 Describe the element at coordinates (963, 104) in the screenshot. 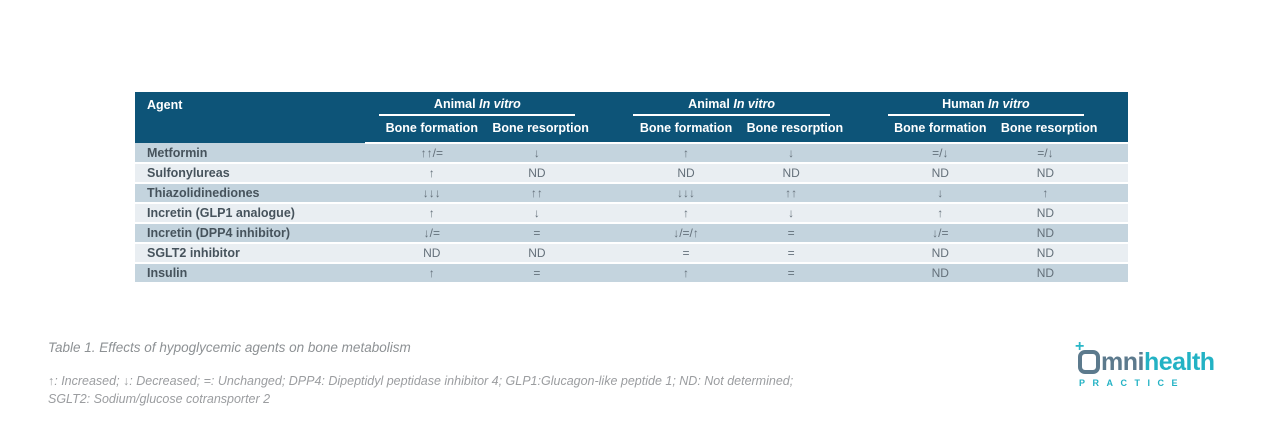

I see `group-name: Human` at that location.